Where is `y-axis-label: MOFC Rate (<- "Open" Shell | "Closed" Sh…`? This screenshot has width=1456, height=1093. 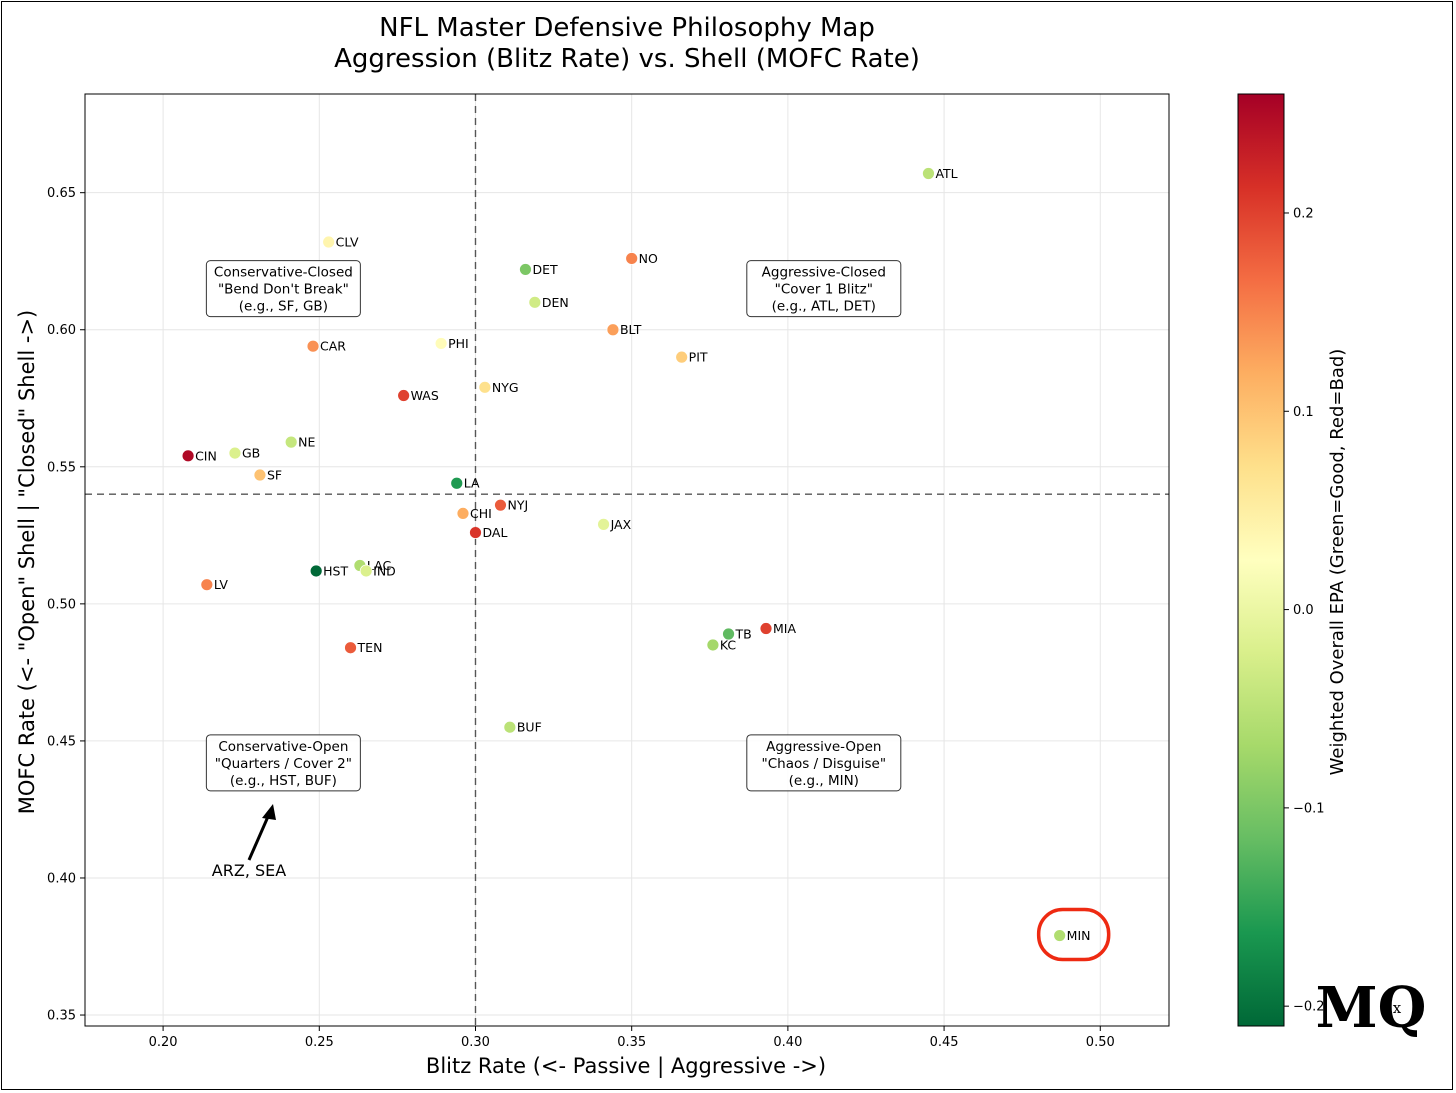 y-axis-label: MOFC Rate (<- "Open" Shell | "Closed" Sh… is located at coordinates (27, 562).